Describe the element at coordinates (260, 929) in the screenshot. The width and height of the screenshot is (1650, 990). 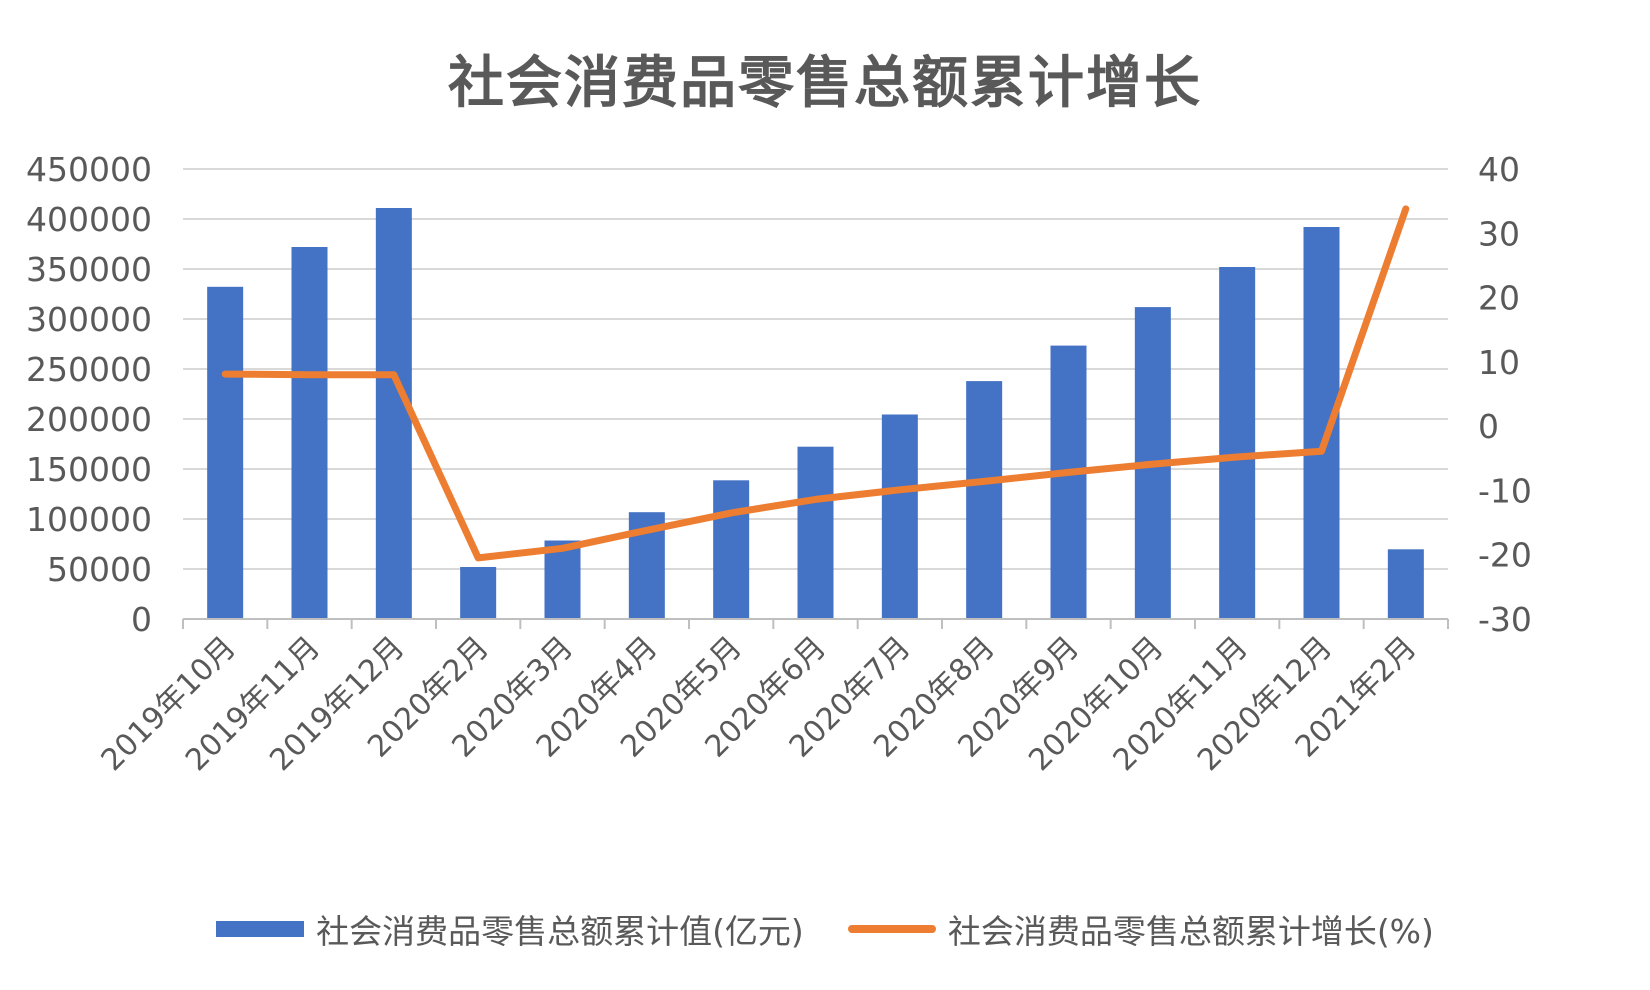
I see `legend-bar-swatch` at that location.